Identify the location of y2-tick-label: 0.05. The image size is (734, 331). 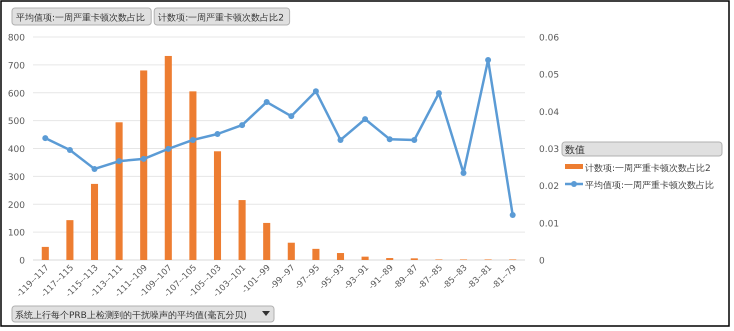
(549, 75).